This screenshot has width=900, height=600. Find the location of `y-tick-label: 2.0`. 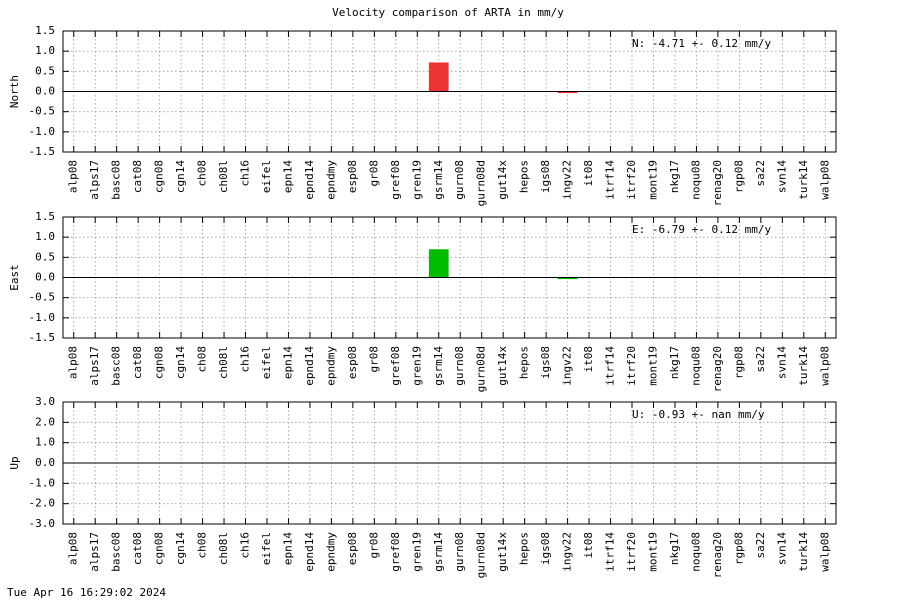

y-tick-label: 2.0 is located at coordinates (45, 421).